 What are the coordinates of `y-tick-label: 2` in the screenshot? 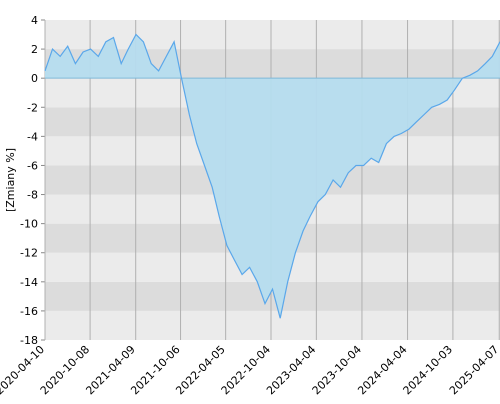 It's located at (34, 49).